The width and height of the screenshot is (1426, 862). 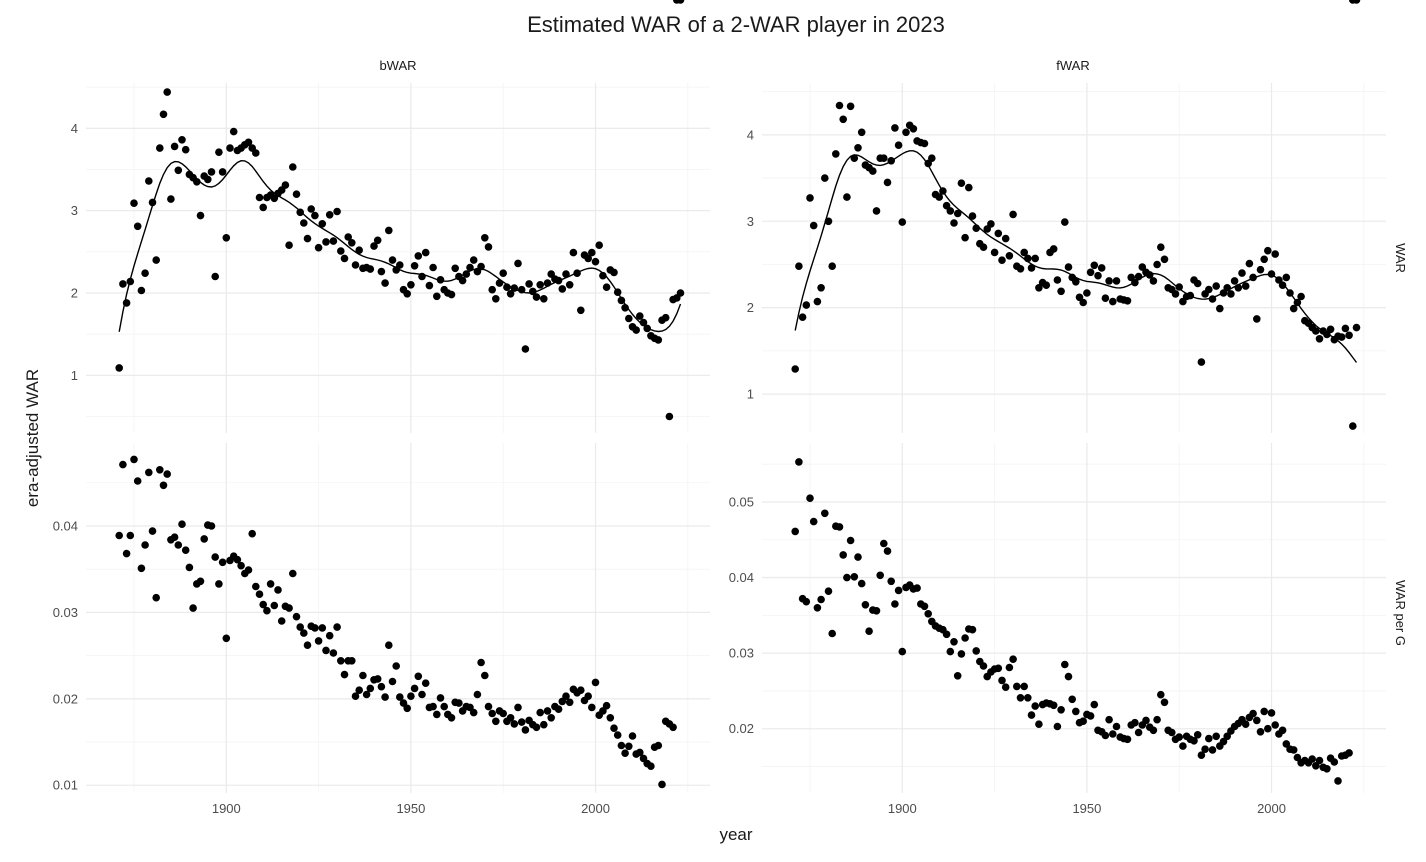 I want to click on facet-strip-row-2: WAR per G, so click(x=1400, y=613).